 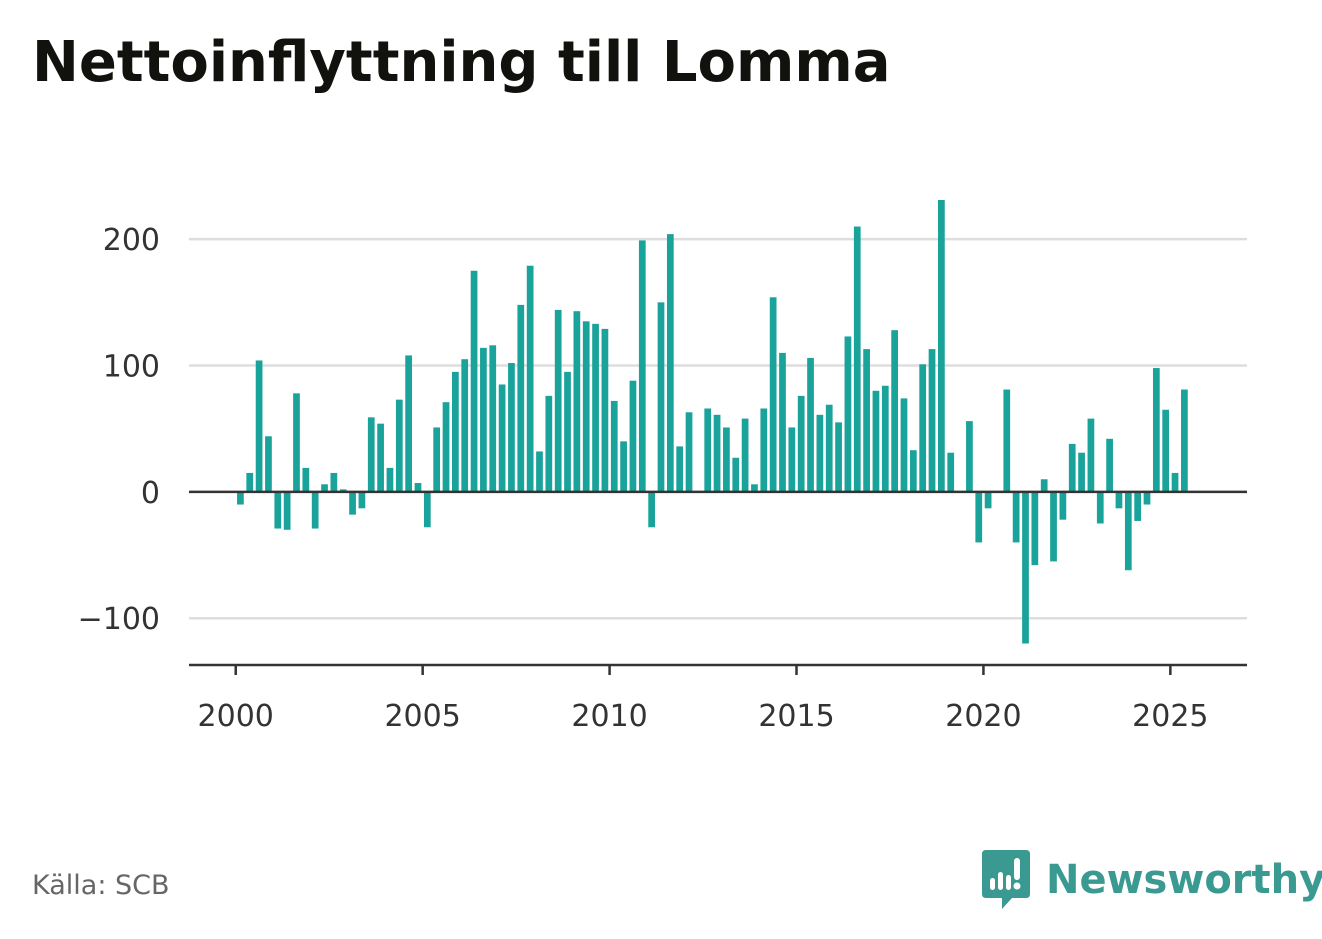 I want to click on x-tick-label: 2025, so click(x=1170, y=716).